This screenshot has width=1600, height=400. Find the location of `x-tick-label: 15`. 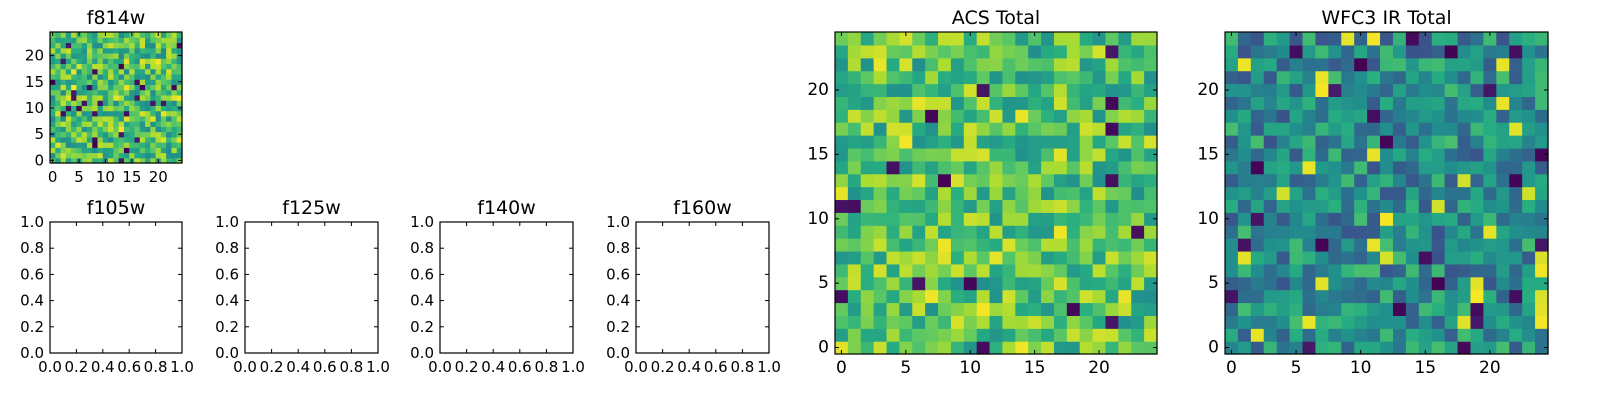

x-tick-label: 15 is located at coordinates (1035, 368).